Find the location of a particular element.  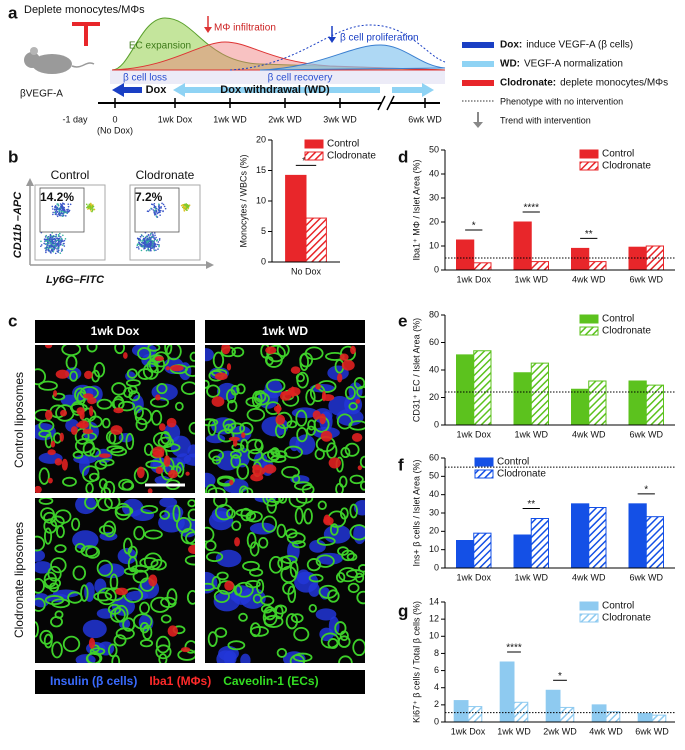

break-mark is located at coordinates (390, 103).